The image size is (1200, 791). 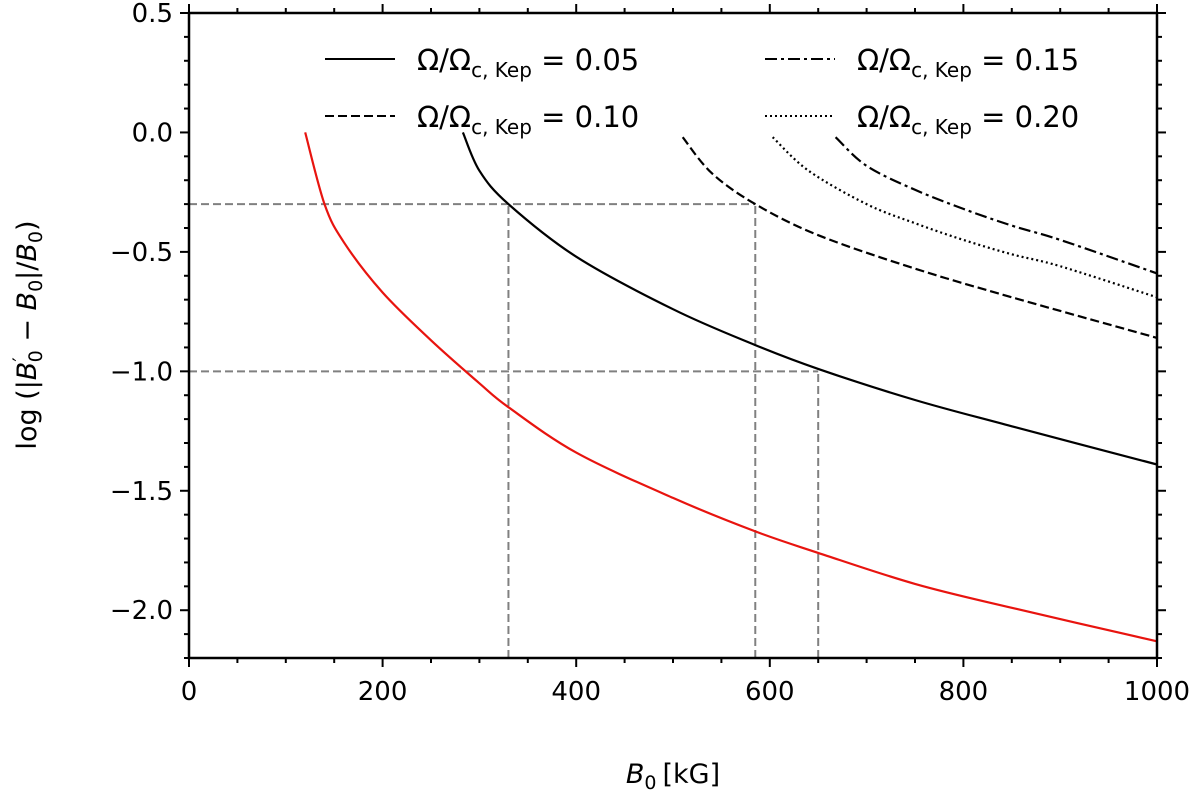 I want to click on y-tick-label: −2.0, so click(x=141, y=611).